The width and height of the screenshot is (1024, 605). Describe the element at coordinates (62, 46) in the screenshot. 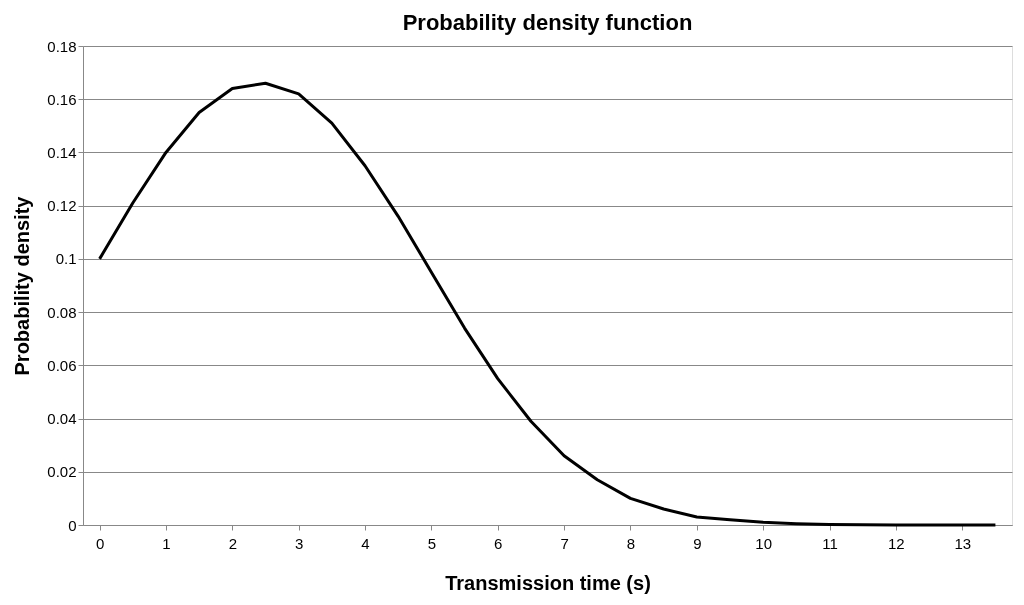

I see `y-tick-label: 0.18` at that location.